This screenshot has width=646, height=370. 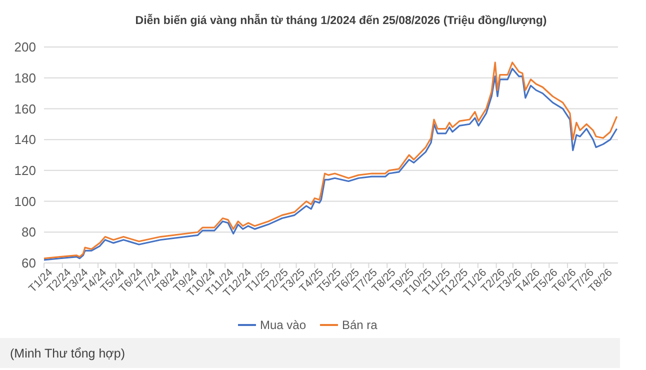 What do you see at coordinates (25, 170) in the screenshot?
I see `y-tick-label: 120` at bounding box center [25, 170].